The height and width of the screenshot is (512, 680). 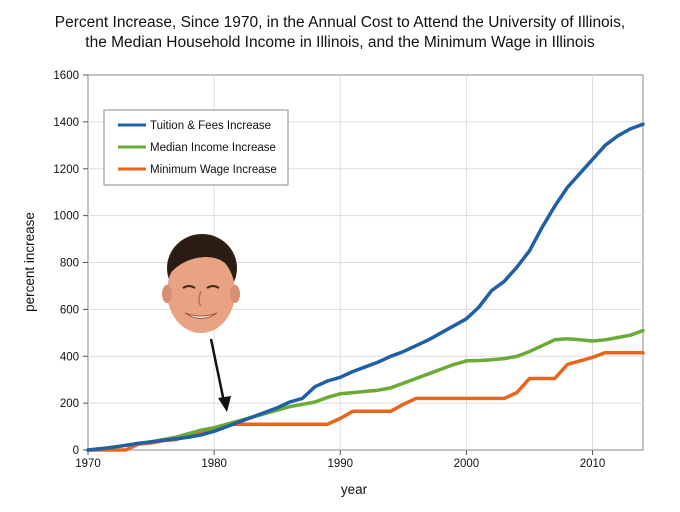 What do you see at coordinates (340, 464) in the screenshot?
I see `x-tick-label: 1990` at bounding box center [340, 464].